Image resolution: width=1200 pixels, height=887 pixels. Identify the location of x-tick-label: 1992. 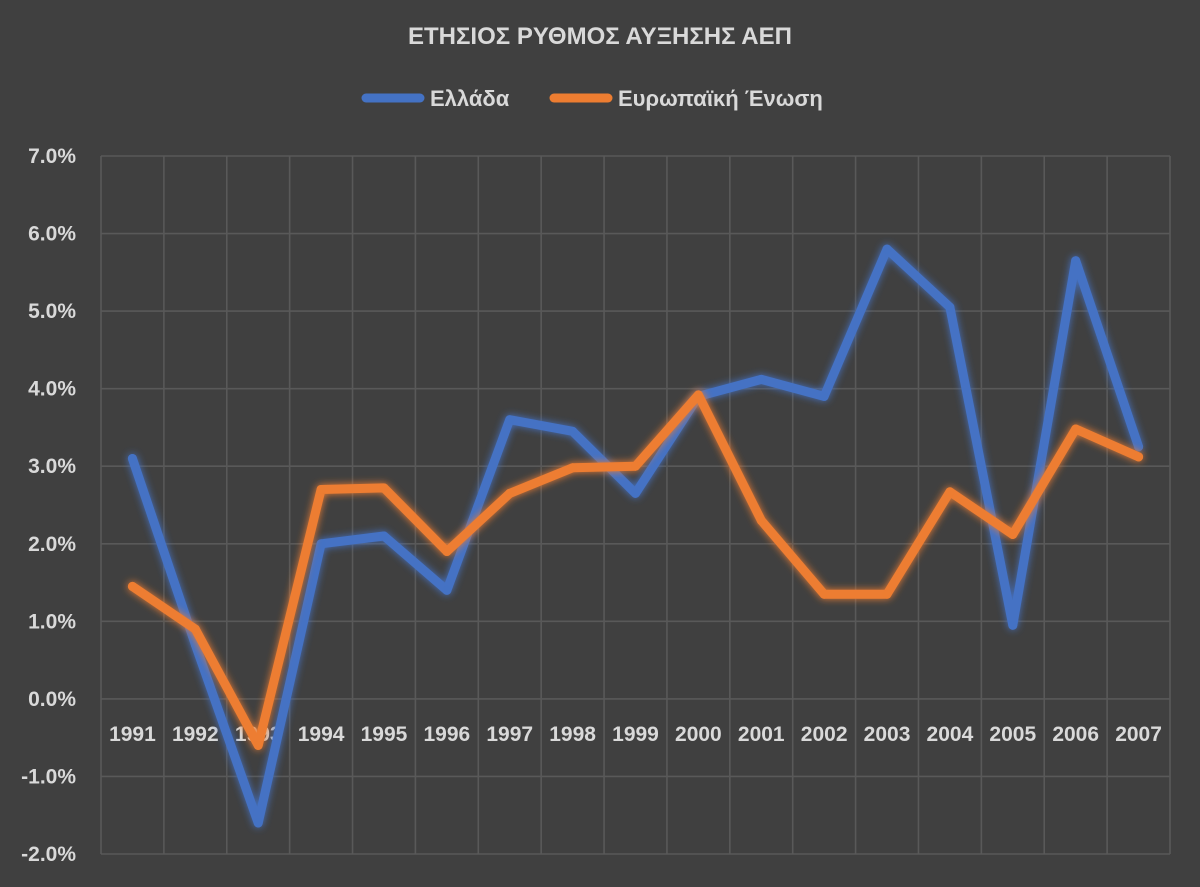
(195, 734).